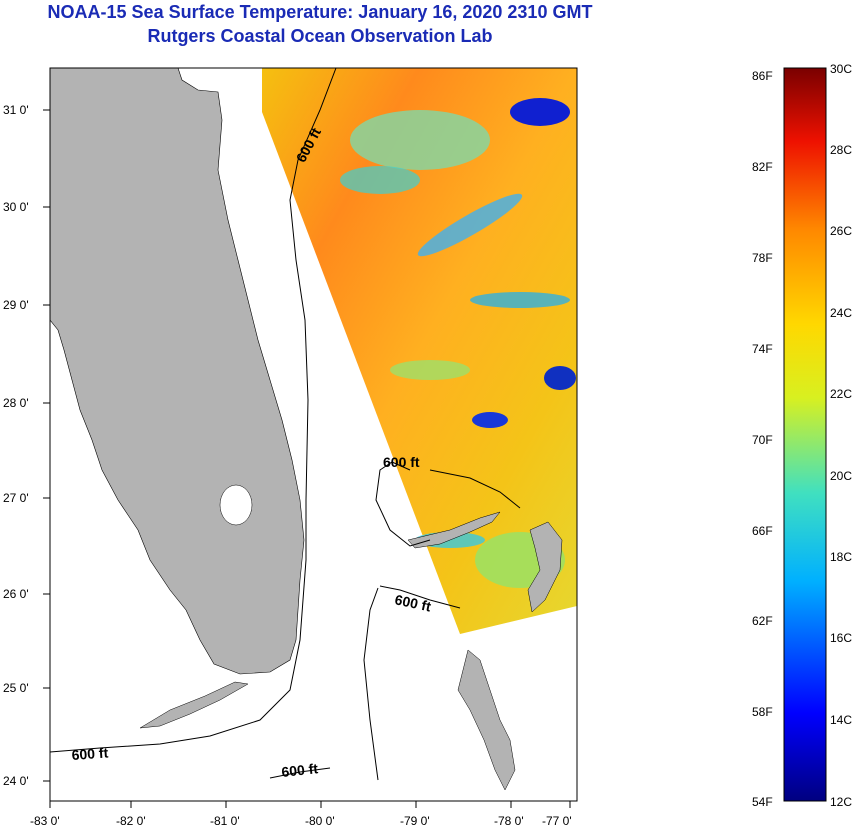 The image size is (864, 832). What do you see at coordinates (412, 602) in the screenshot?
I see `contour-label-3: 600 ft` at bounding box center [412, 602].